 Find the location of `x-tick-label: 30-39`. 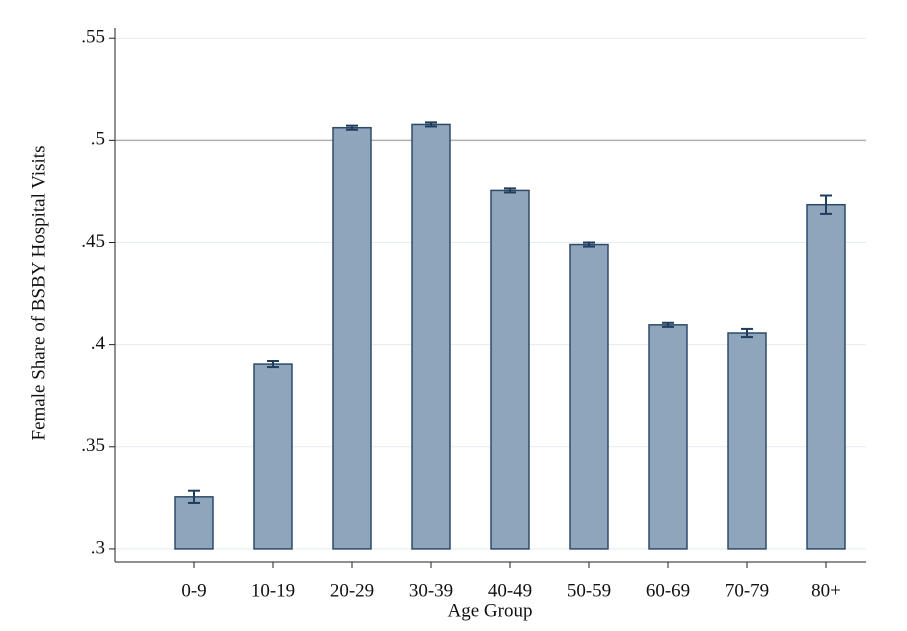

x-tick-label: 30-39 is located at coordinates (431, 590).